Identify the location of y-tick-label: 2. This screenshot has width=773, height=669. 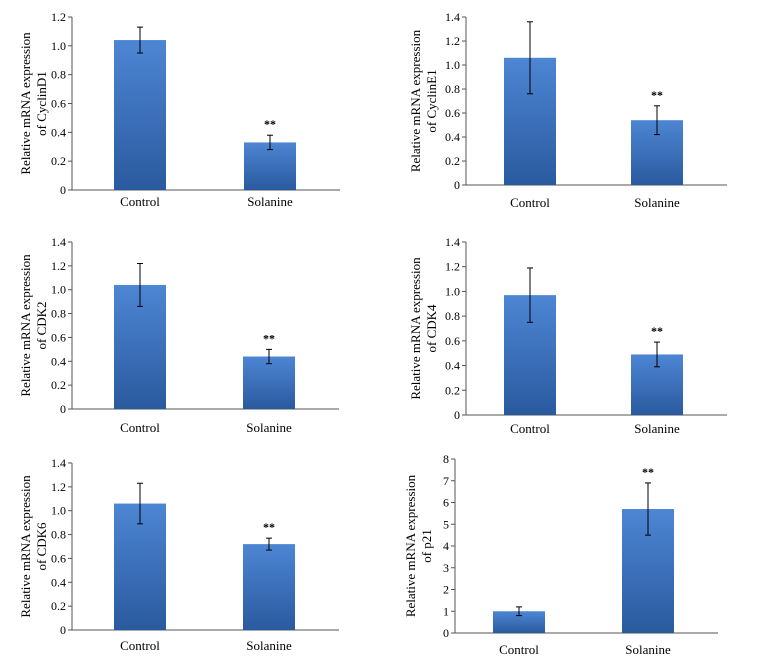
(446, 590).